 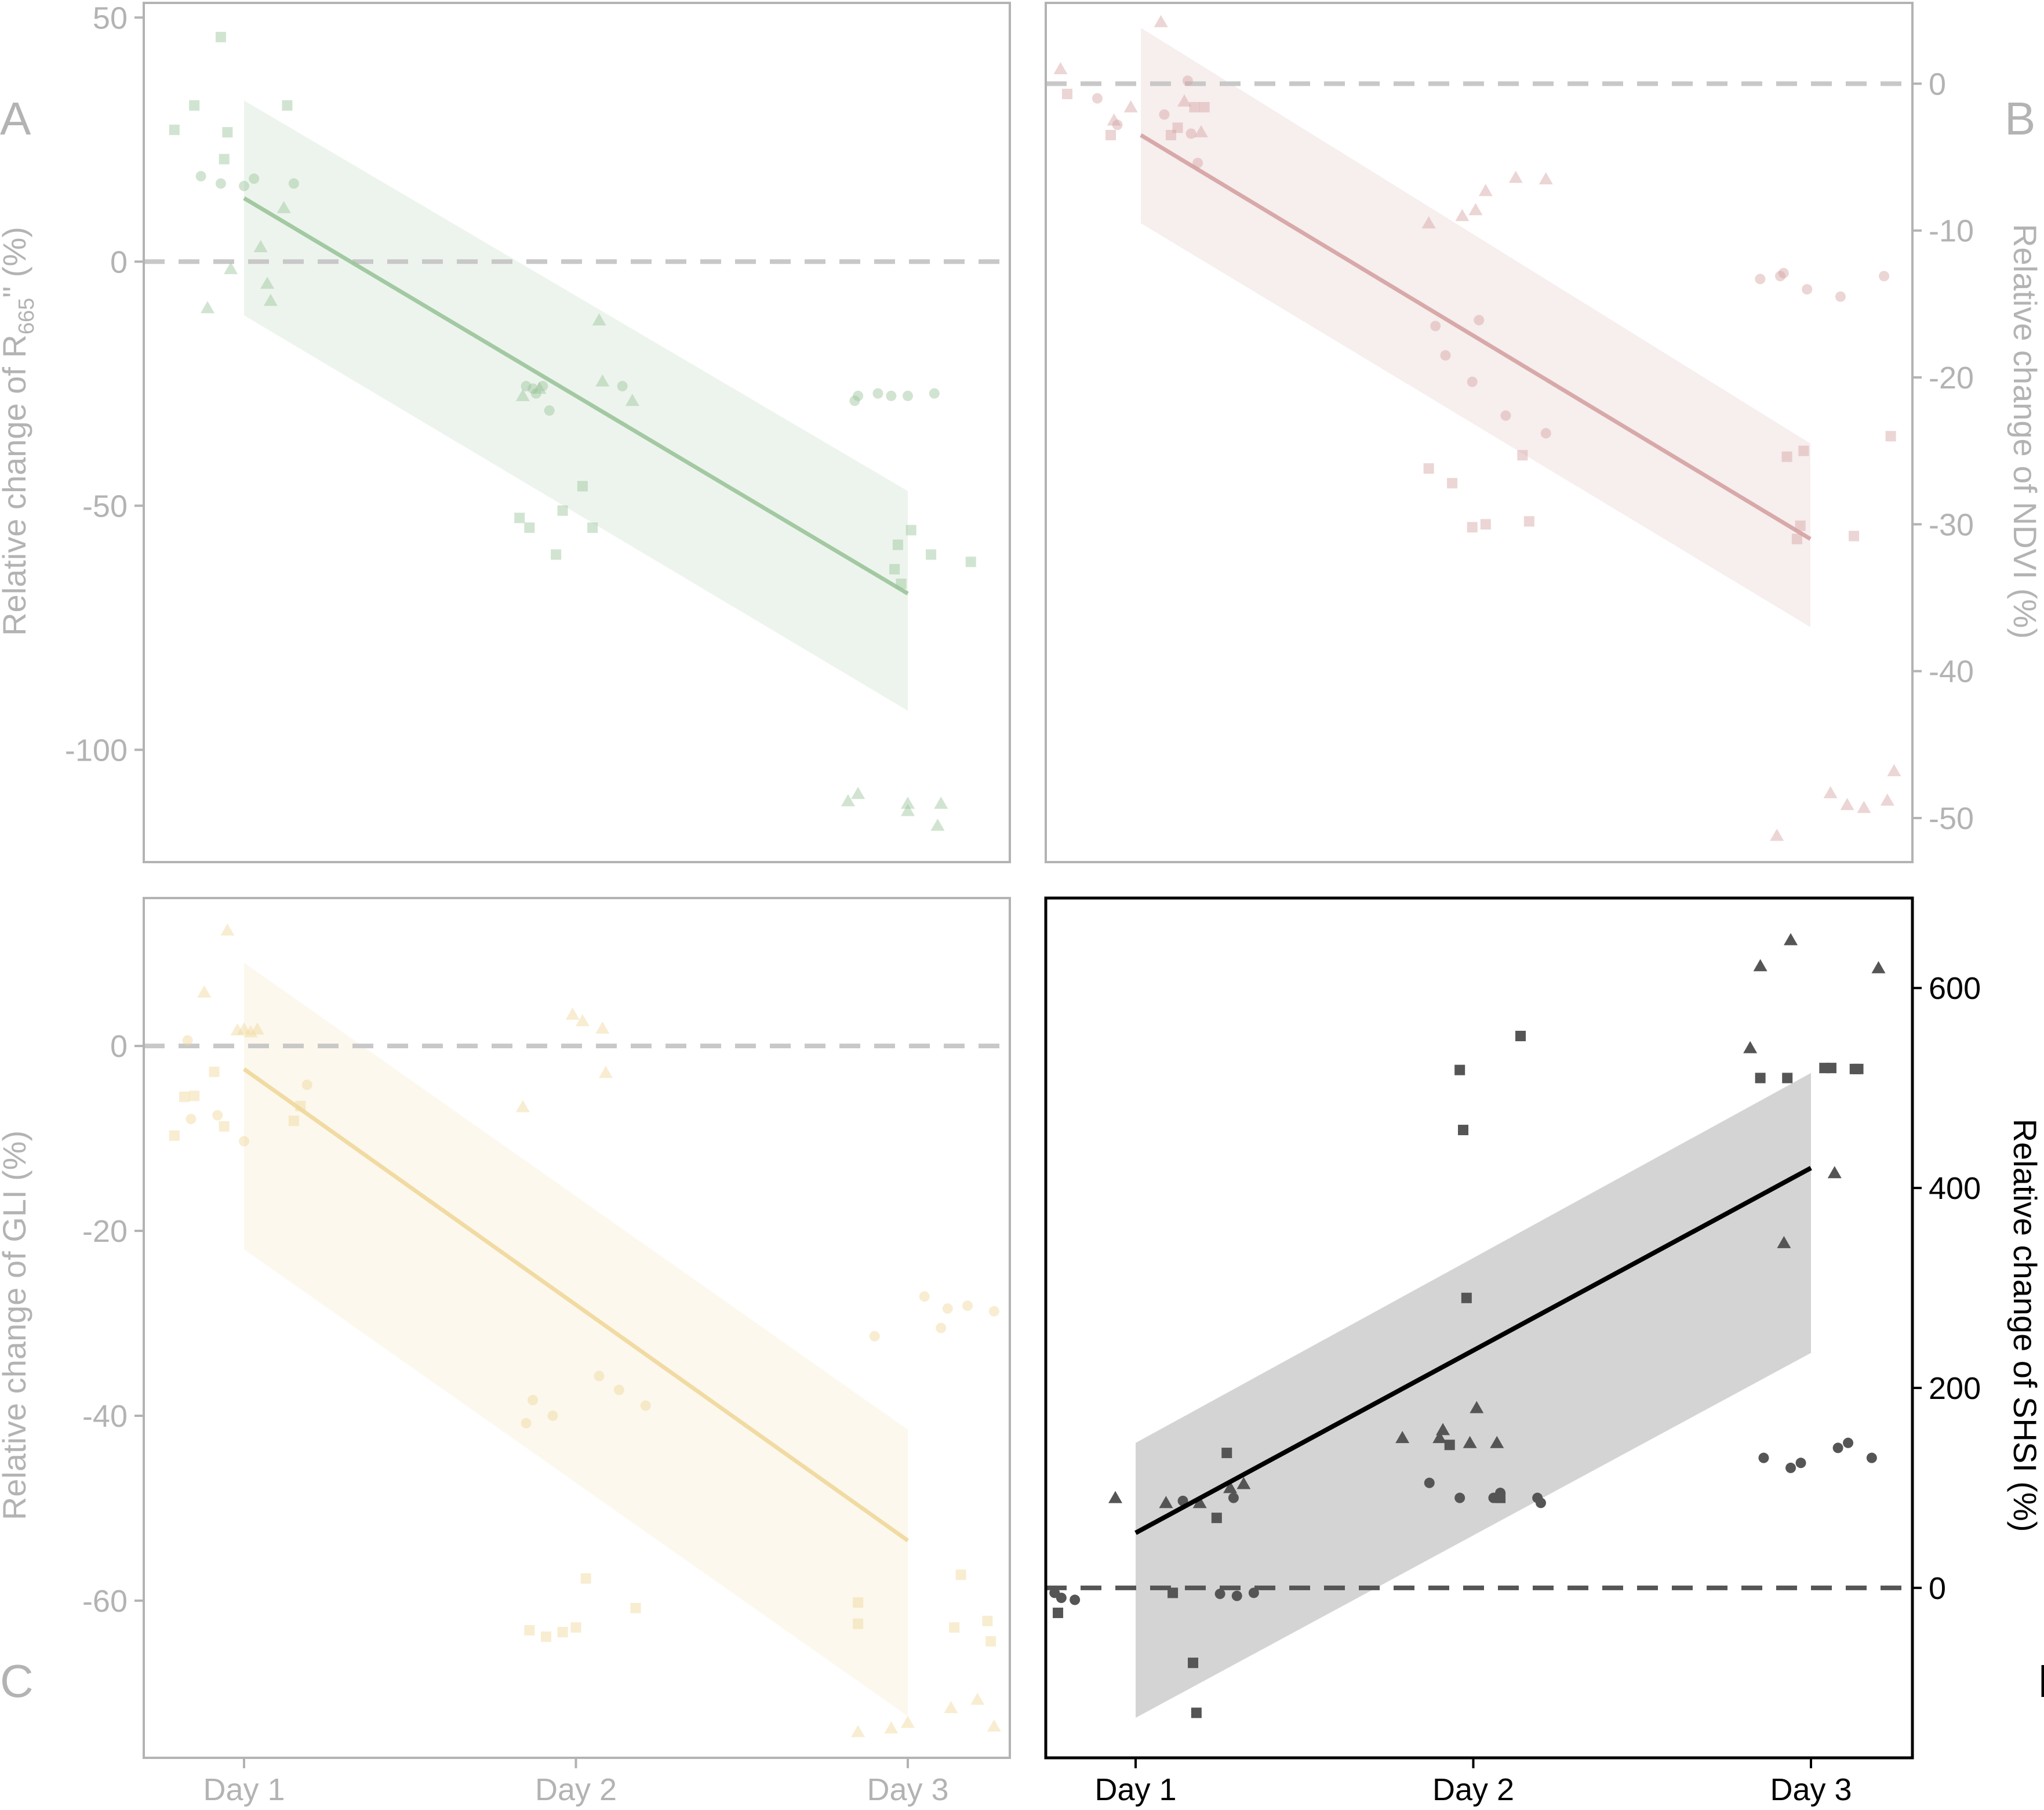 I want to click on y-axis-title-a-main: Relative change of R, so click(x=16, y=485).